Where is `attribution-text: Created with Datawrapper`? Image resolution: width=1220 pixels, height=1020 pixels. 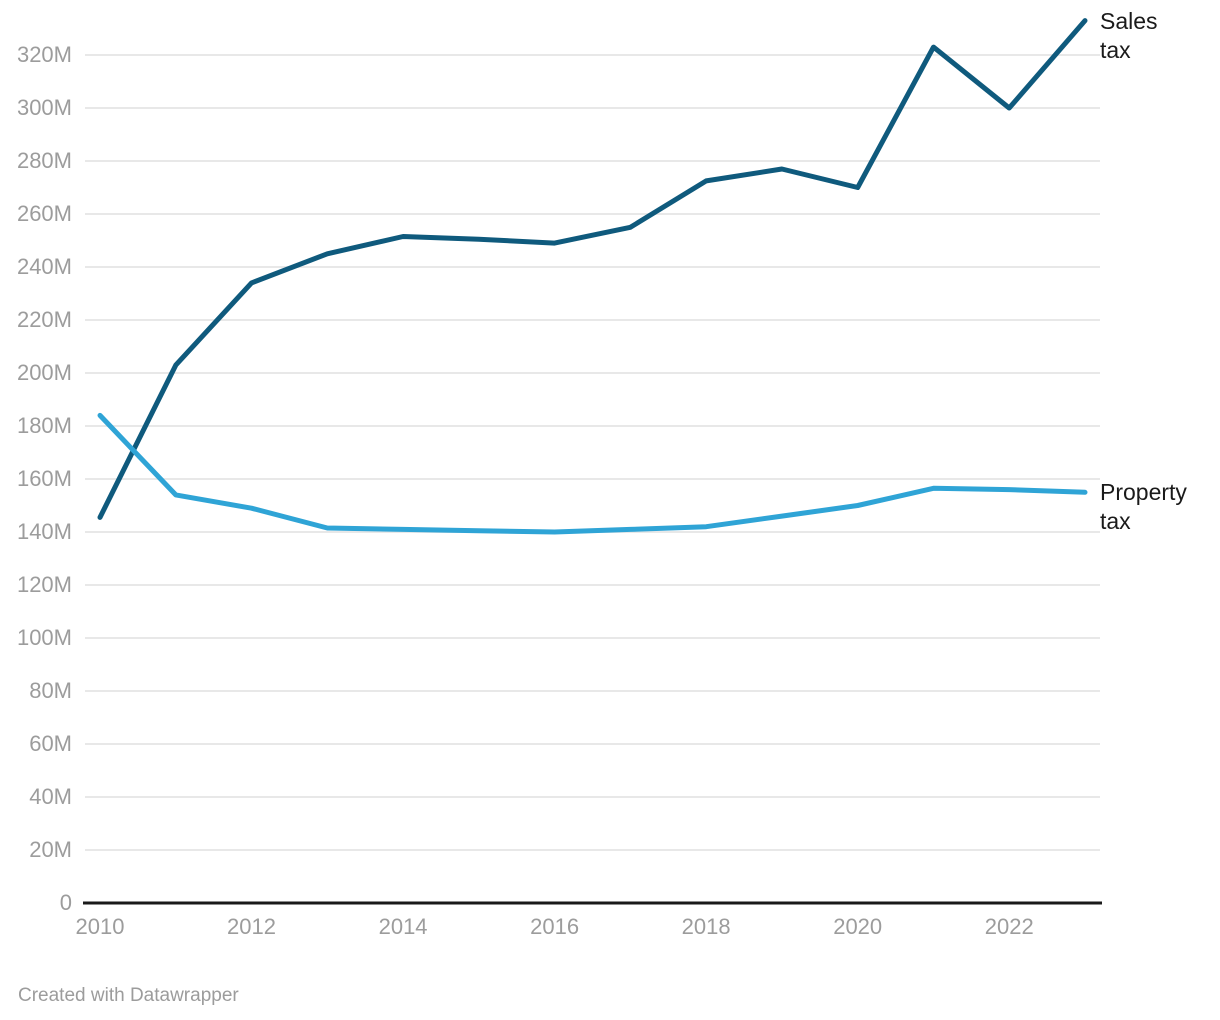 attribution-text: Created with Datawrapper is located at coordinates (128, 995).